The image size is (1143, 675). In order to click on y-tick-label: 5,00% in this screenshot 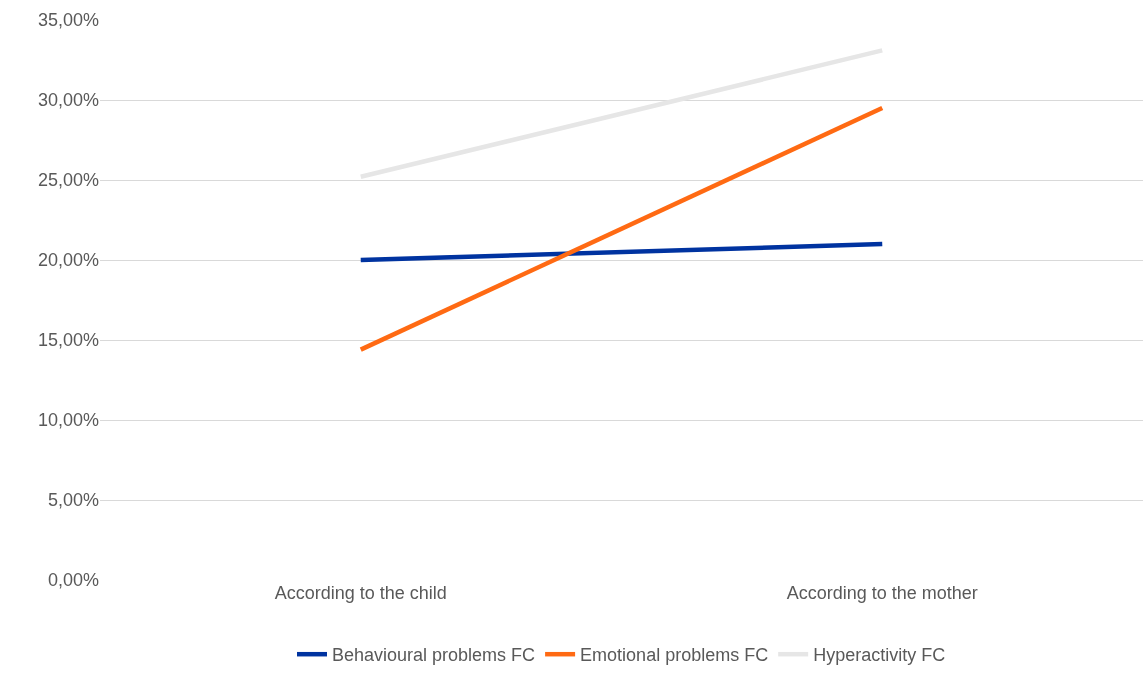, I will do `click(73, 500)`.